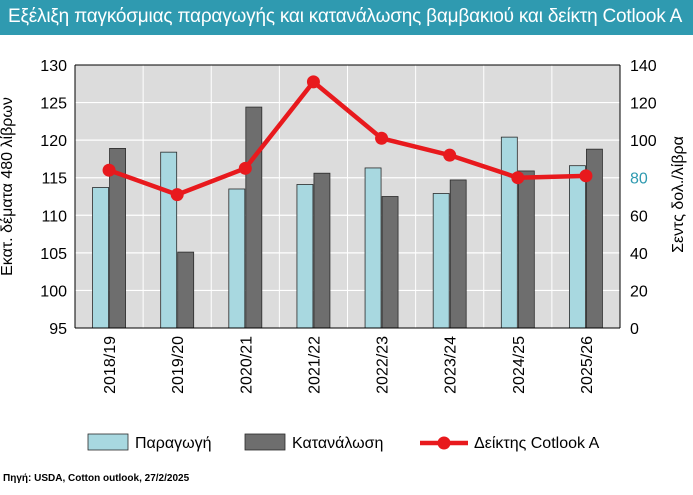 The height and width of the screenshot is (495, 693). Describe the element at coordinates (8, 186) in the screenshot. I see `y-axis-left-title: Εκατ. δέματα 480 λίβρων` at that location.